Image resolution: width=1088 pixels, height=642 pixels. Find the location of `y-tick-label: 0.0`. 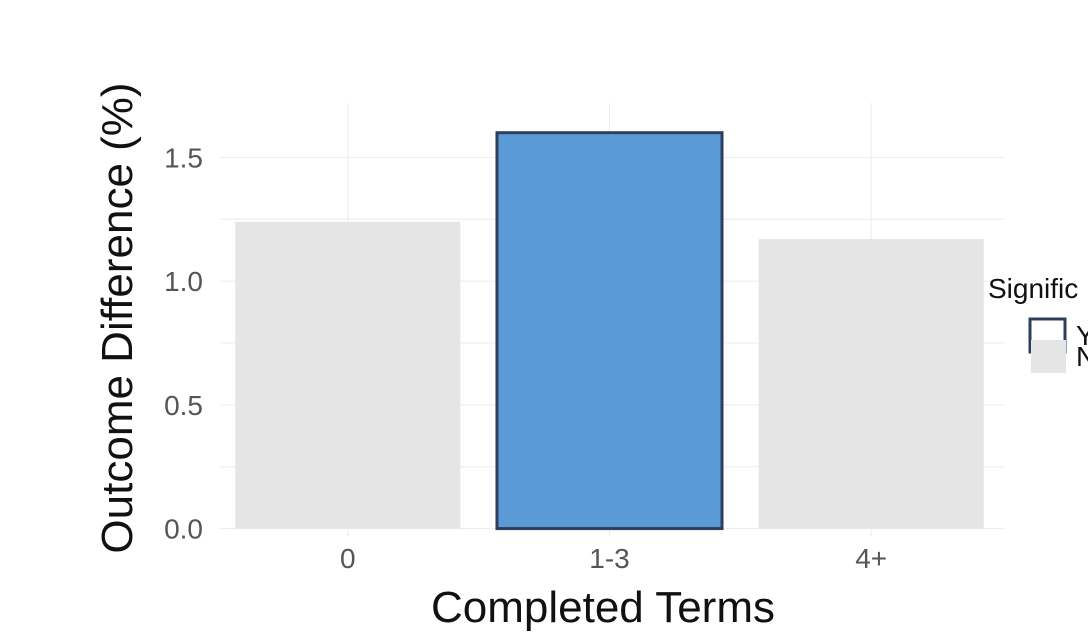

y-tick-label: 0.0 is located at coordinates (183, 529).